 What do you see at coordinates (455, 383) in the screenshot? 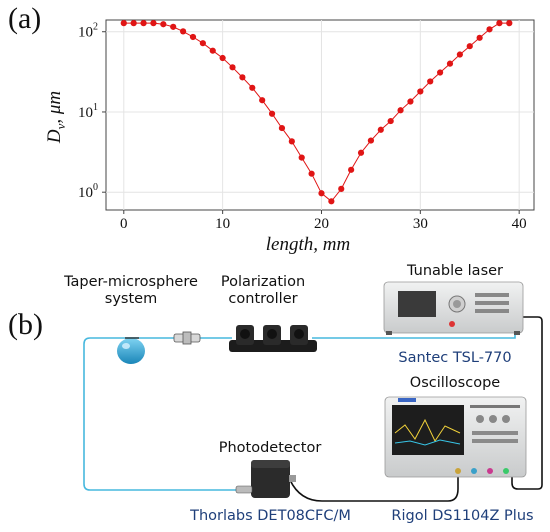
I see `oscilloscope-label: Oscilloscope` at bounding box center [455, 383].